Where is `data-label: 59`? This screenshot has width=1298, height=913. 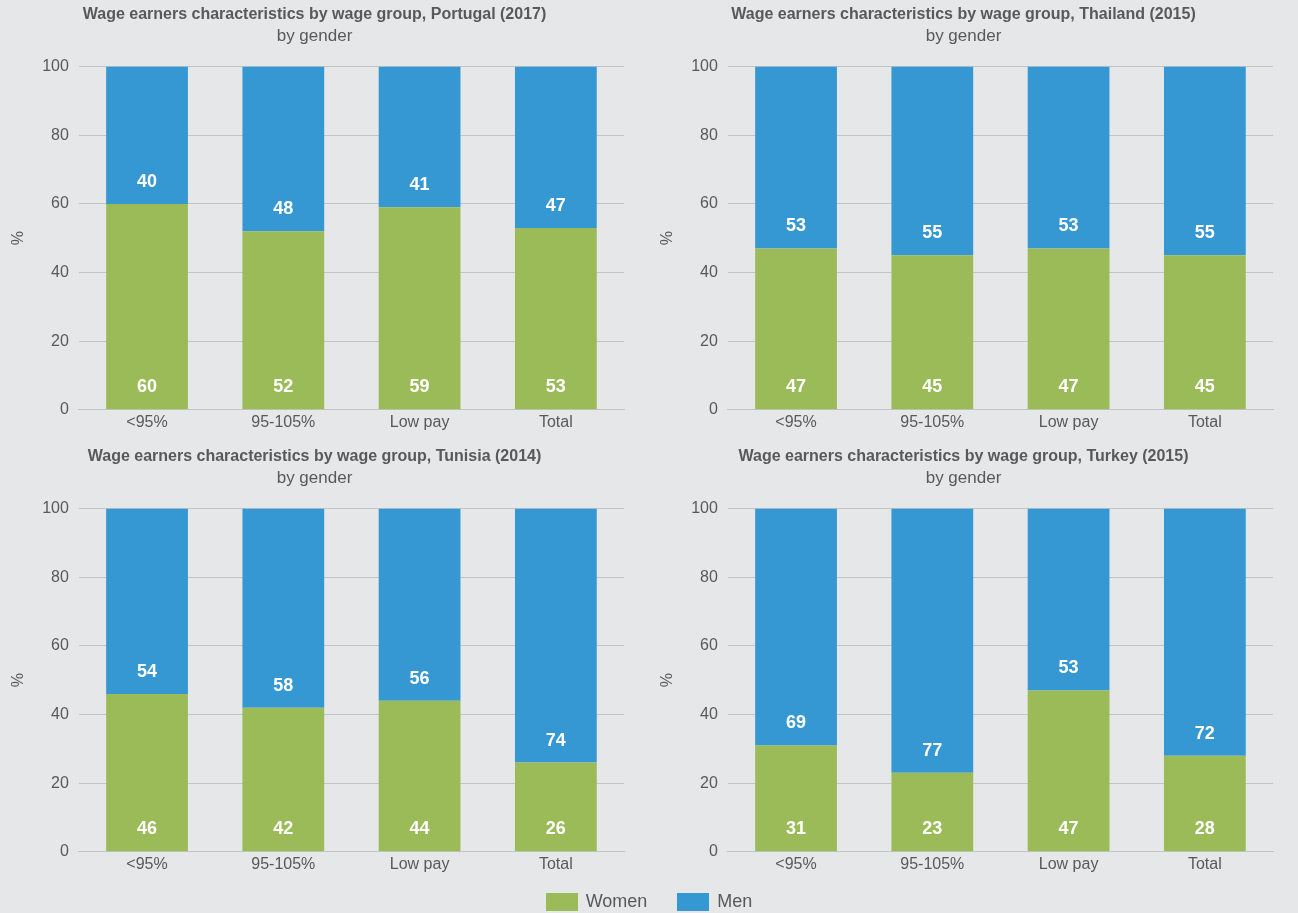 data-label: 59 is located at coordinates (419, 386).